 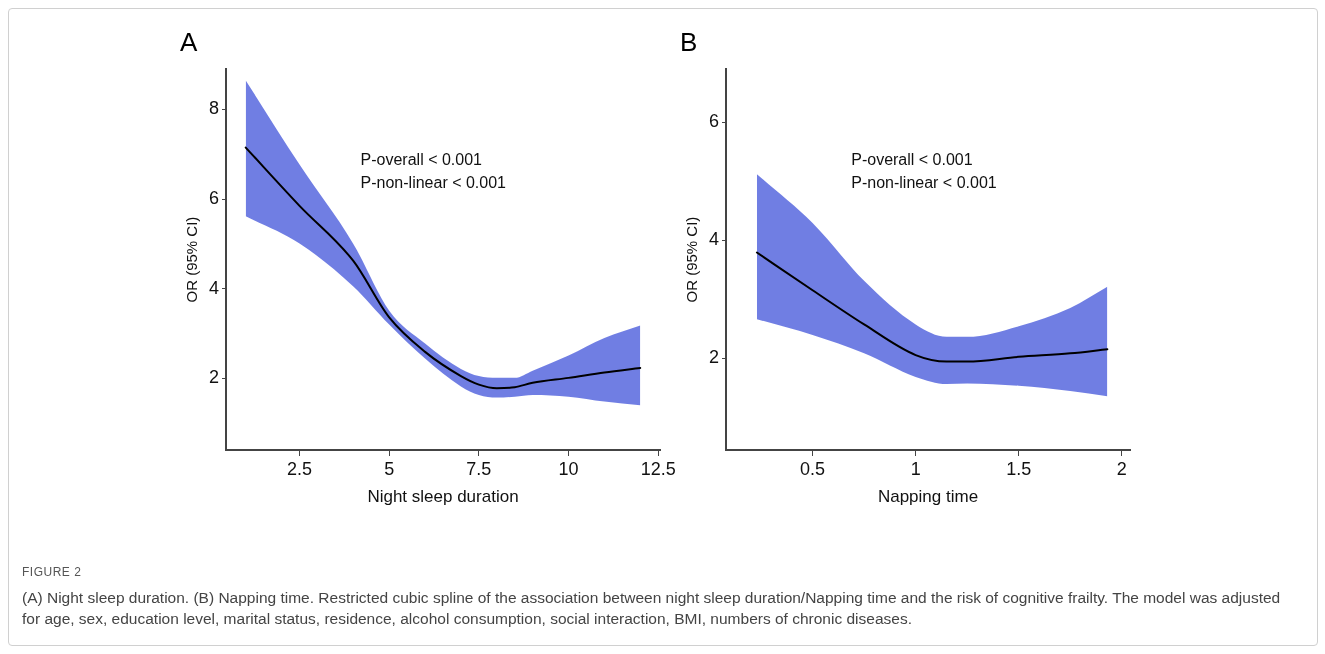 I want to click on chart-title: A, so click(x=189, y=41).